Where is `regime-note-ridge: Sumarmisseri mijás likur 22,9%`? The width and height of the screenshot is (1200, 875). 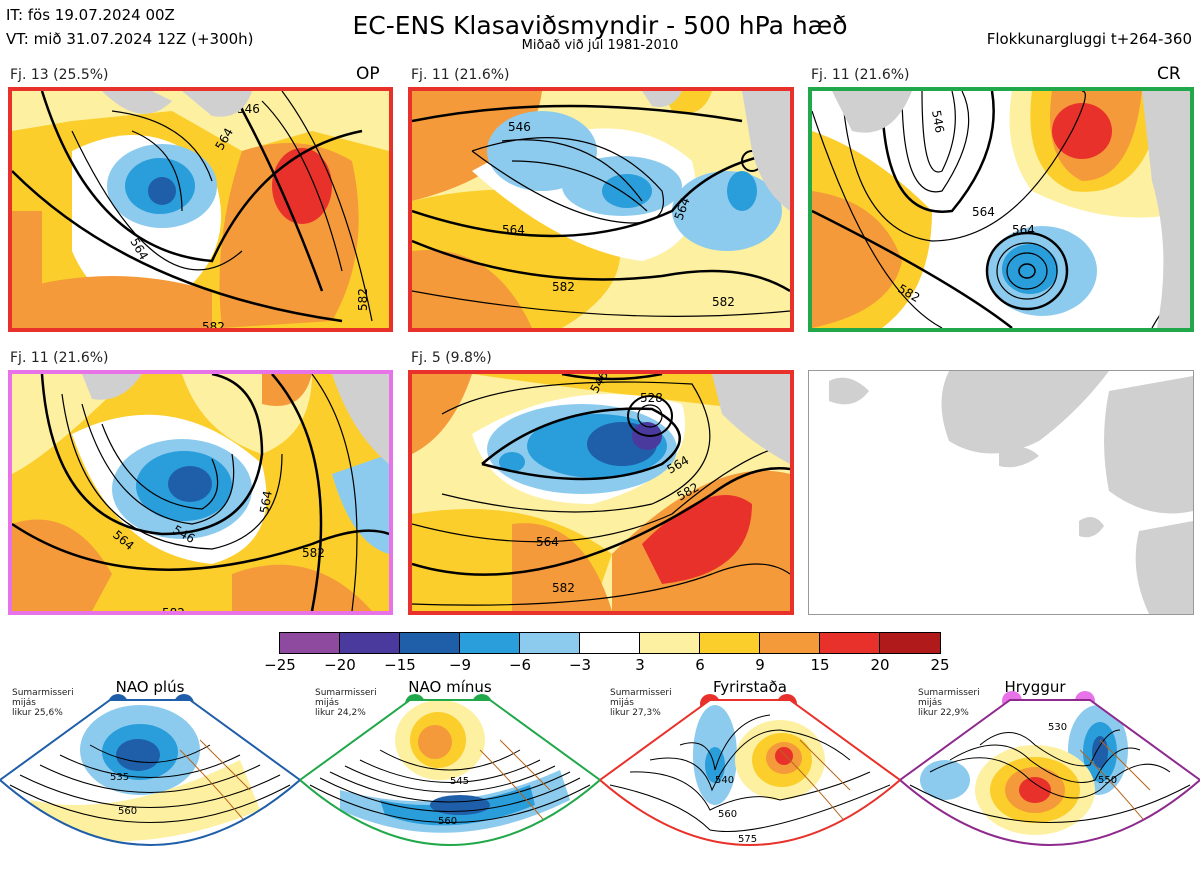
regime-note-ridge: Sumarmisseri mijás likur 22,9% is located at coordinates (949, 703).